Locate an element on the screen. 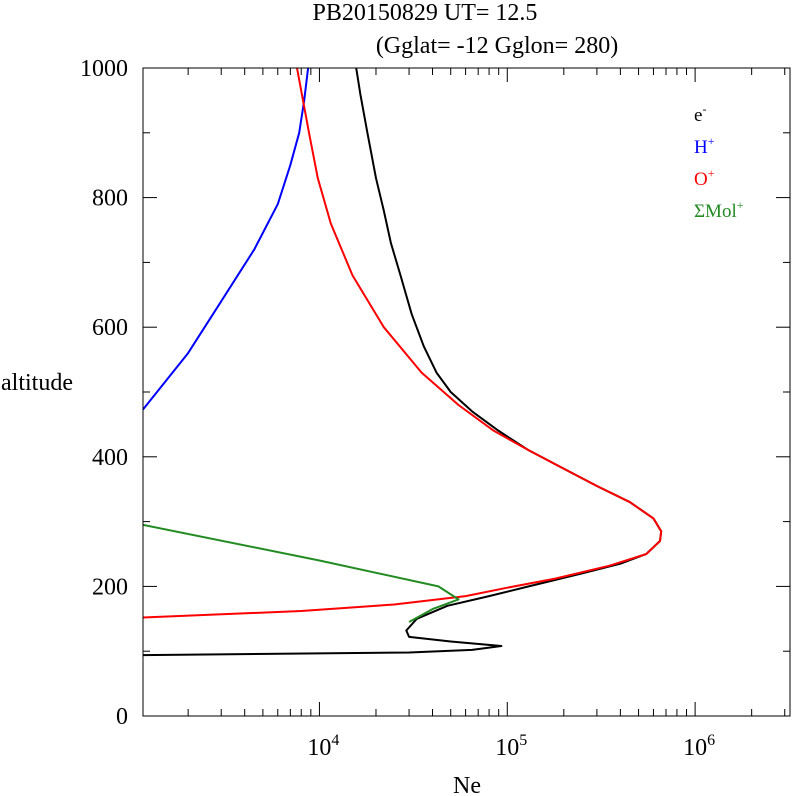 This screenshot has height=796, width=792. x-tick-labels: 10⁴ 10⁵ 10⁶ is located at coordinates (511, 746).